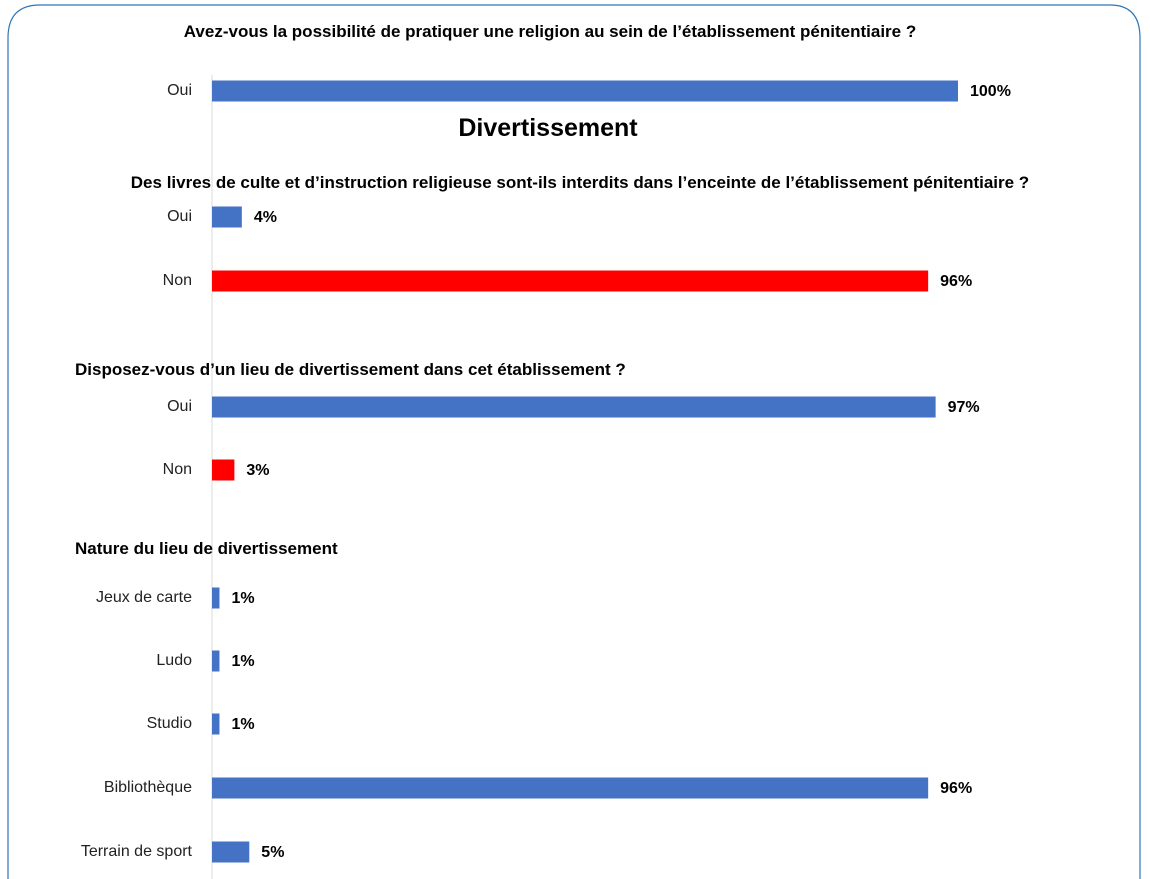  What do you see at coordinates (964, 407) in the screenshot?
I see `value-label: 97%` at bounding box center [964, 407].